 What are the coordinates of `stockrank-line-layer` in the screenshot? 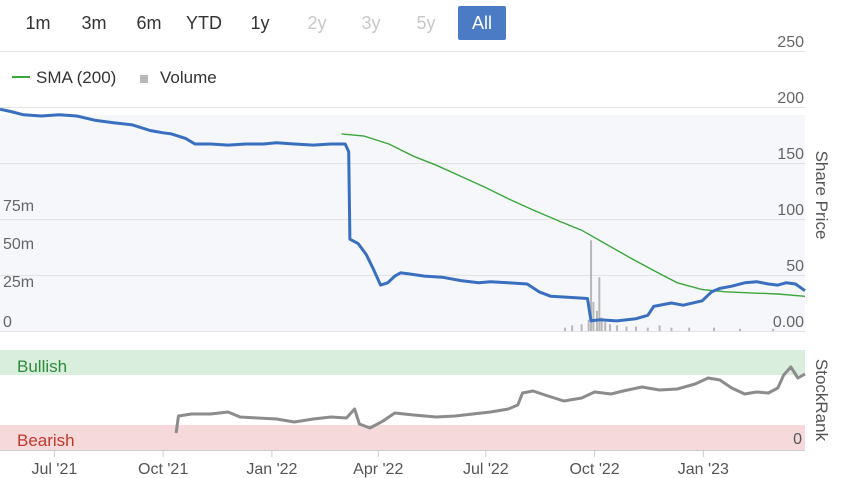 It's located at (490, 399).